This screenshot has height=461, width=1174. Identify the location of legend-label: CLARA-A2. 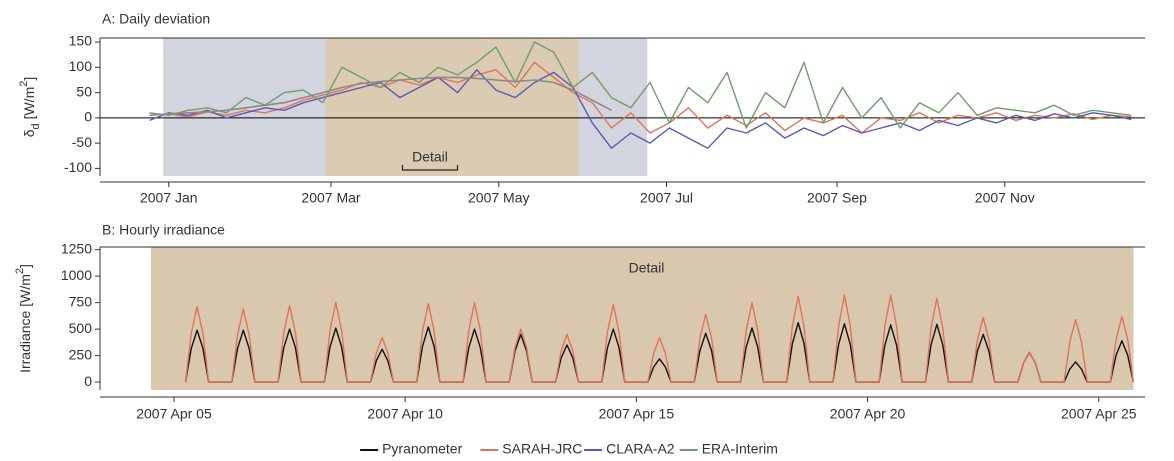
(640, 449).